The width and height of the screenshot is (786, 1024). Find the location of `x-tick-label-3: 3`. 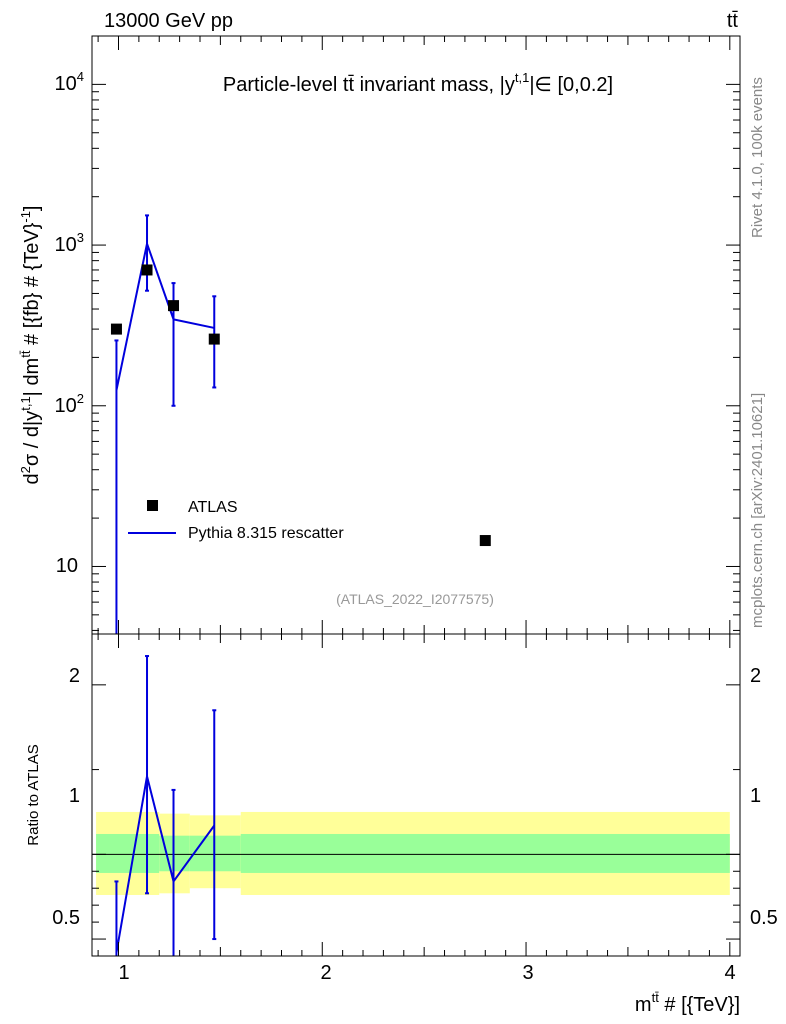

x-tick-label-3: 3 is located at coordinates (527, 973).